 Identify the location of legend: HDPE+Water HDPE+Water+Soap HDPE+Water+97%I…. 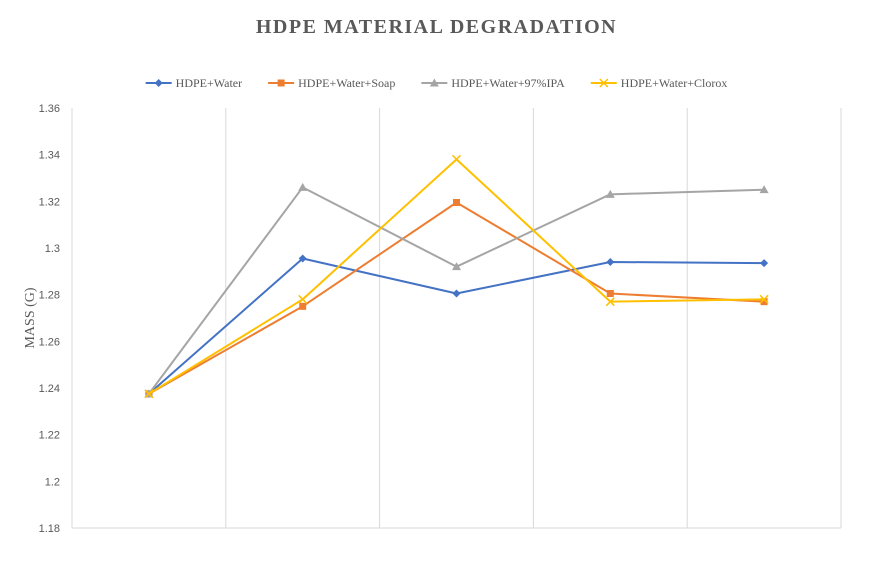
(436, 83).